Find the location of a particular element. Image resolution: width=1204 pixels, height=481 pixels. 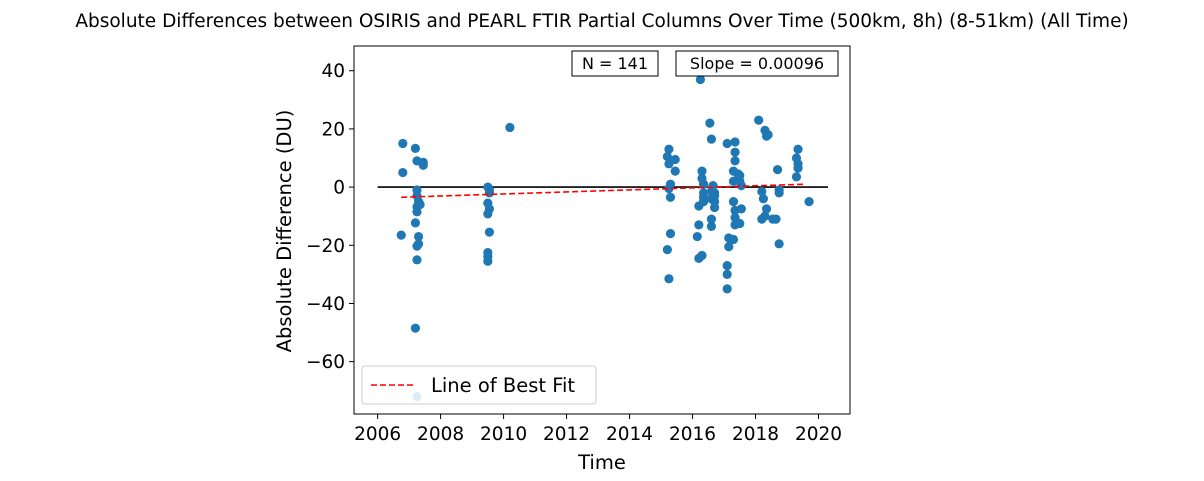

best-fit-line is located at coordinates (603, 191).